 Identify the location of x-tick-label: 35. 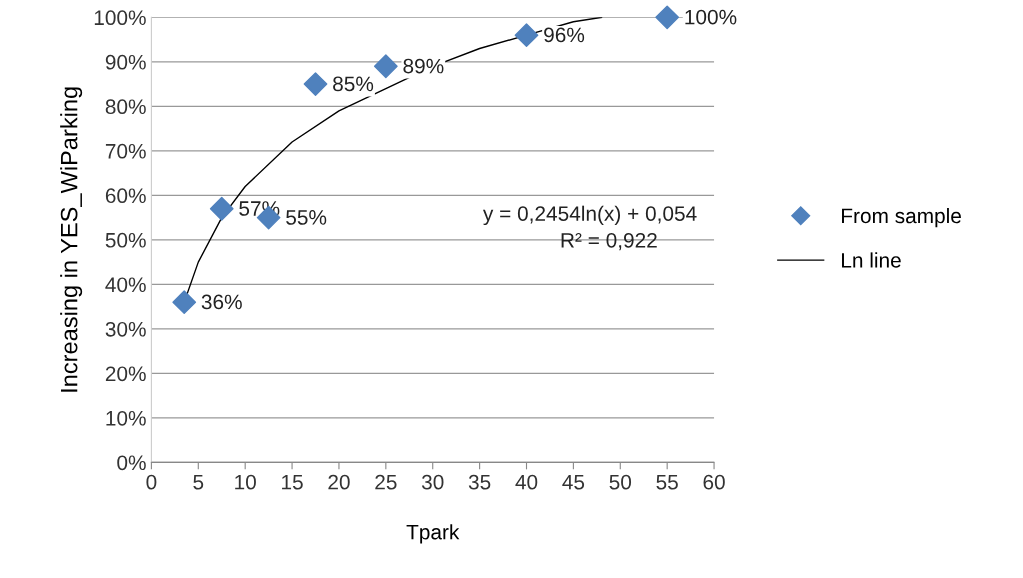
(479, 482).